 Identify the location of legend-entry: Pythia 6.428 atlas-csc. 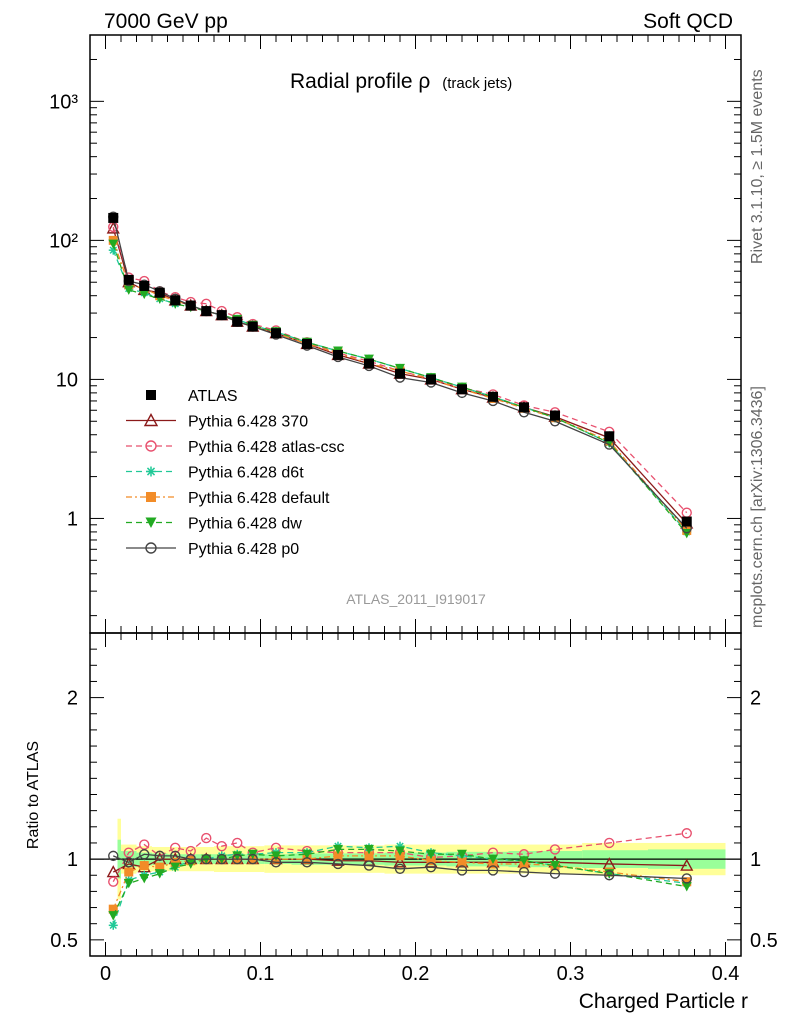
(235, 447).